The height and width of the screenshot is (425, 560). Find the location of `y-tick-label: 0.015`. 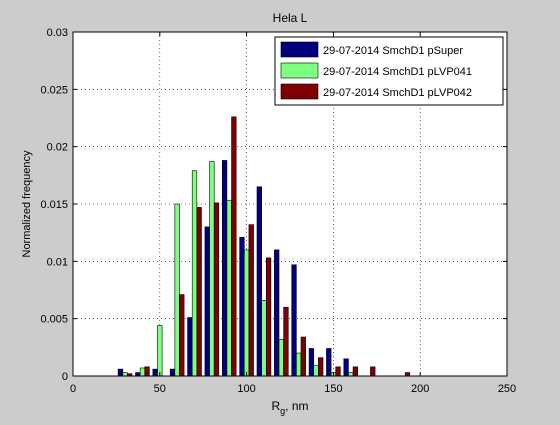

y-tick-label: 0.015 is located at coordinates (54, 205).